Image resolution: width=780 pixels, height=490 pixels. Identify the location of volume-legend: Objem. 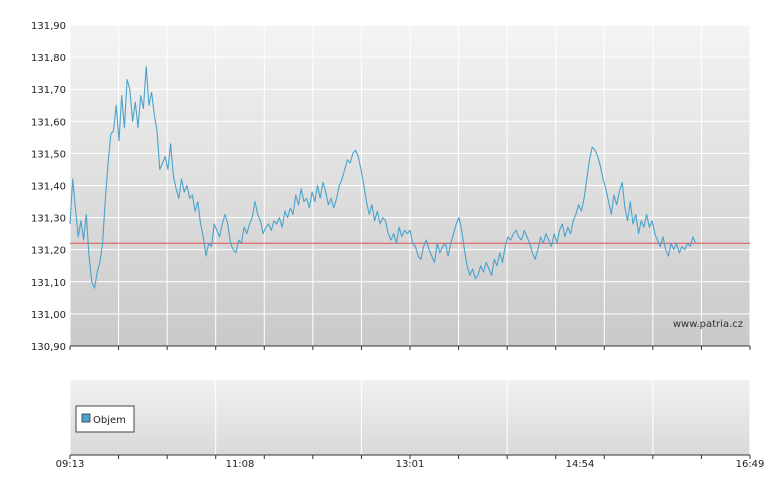
(105, 419).